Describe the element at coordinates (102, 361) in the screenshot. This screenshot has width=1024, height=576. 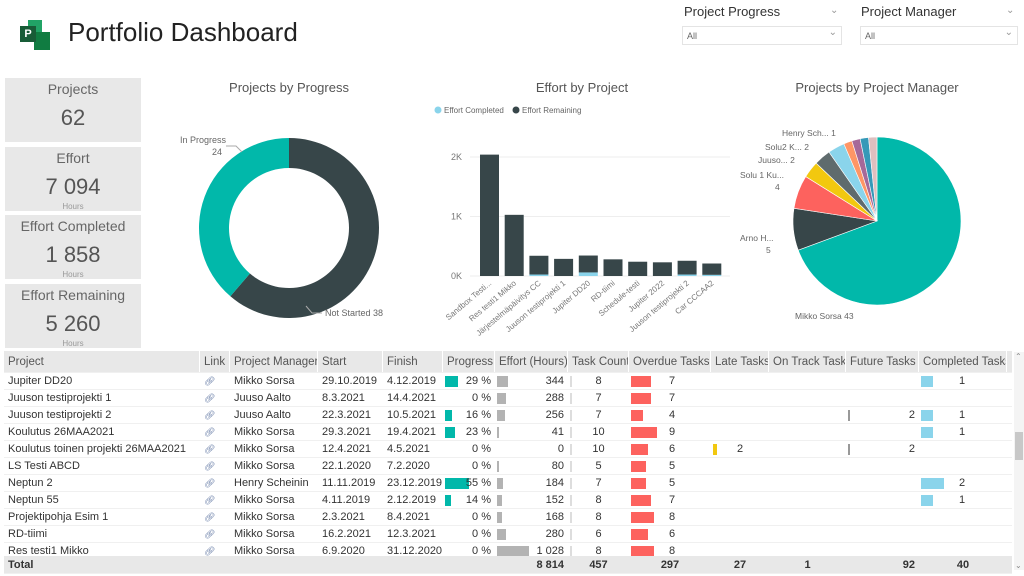
I see `column-header: Project` at that location.